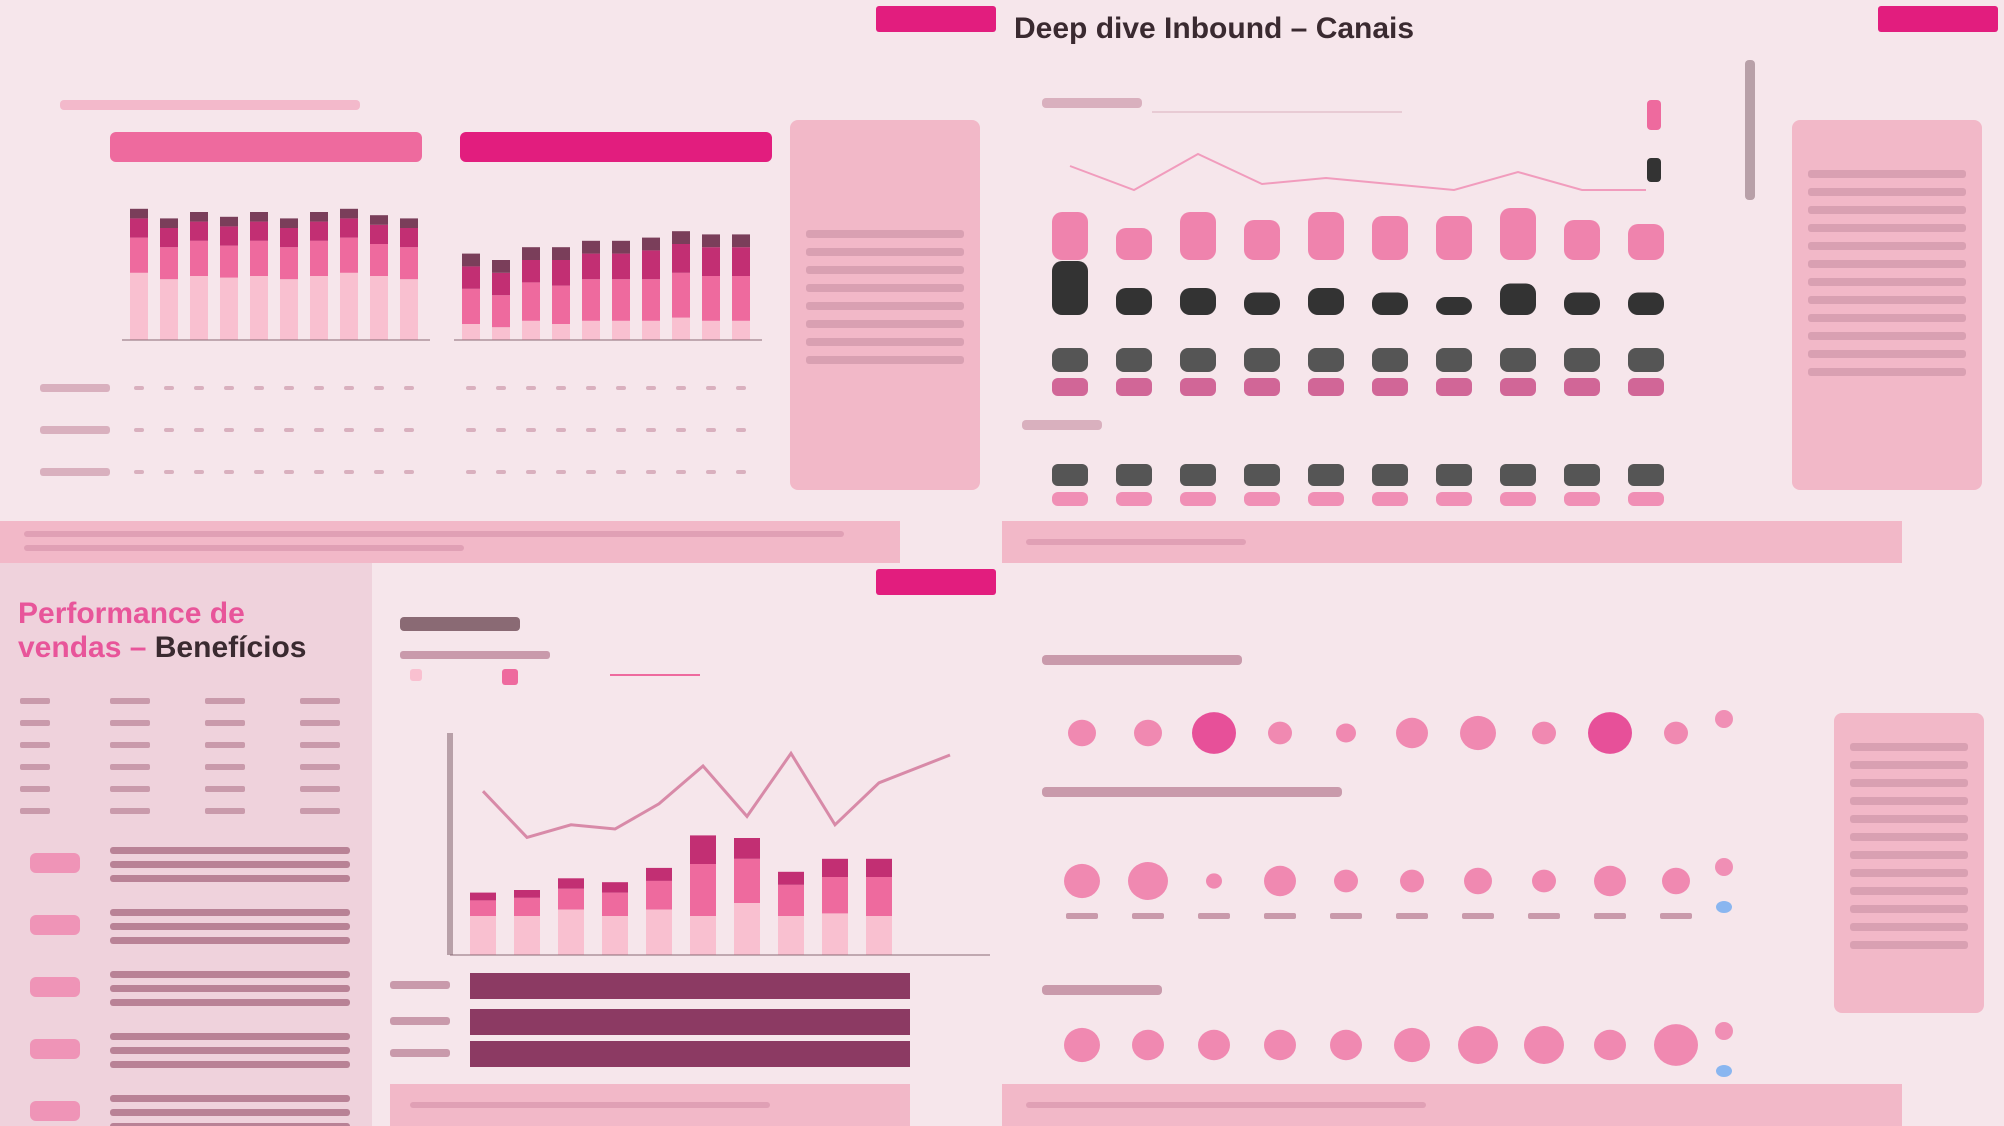  Describe the element at coordinates (1102, 990) in the screenshot. I see `section-label` at that location.